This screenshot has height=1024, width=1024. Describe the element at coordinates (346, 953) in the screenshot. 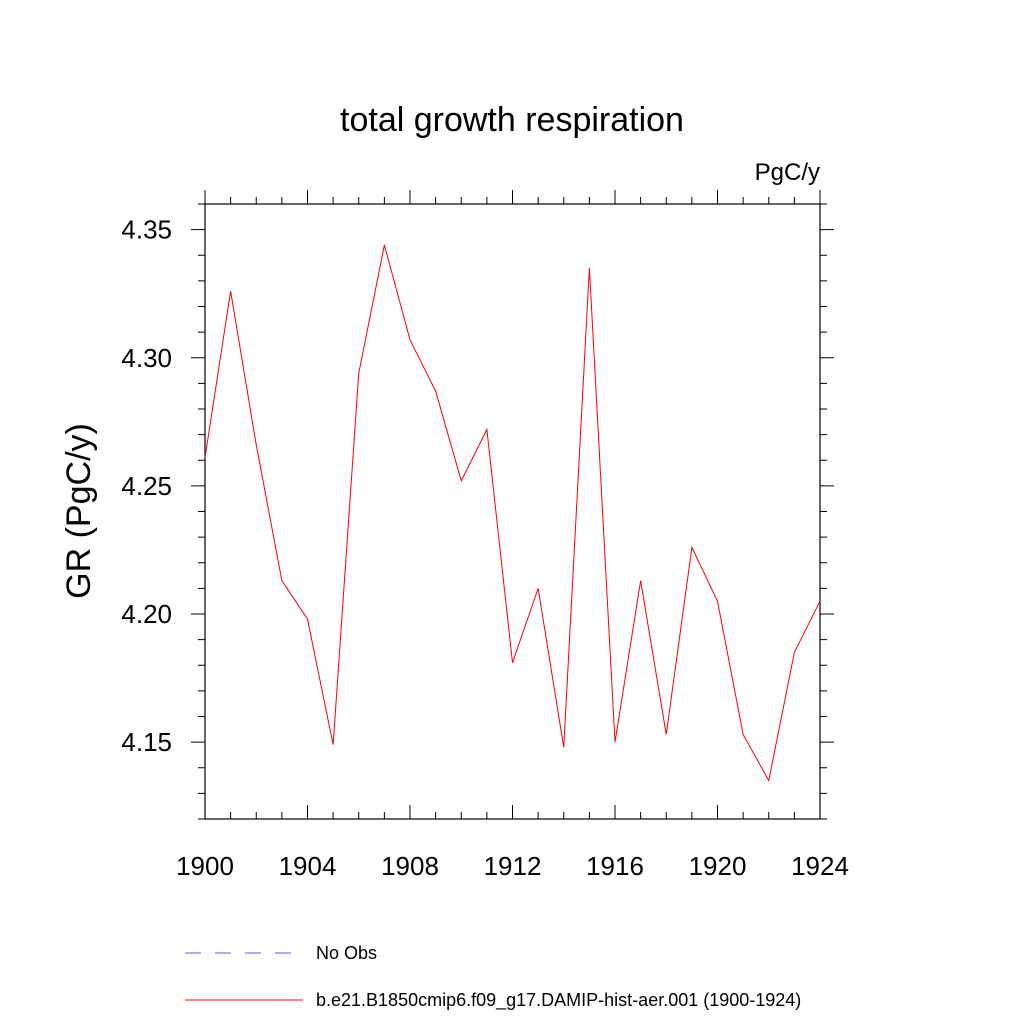

I see `legend-label: No Obs` at that location.